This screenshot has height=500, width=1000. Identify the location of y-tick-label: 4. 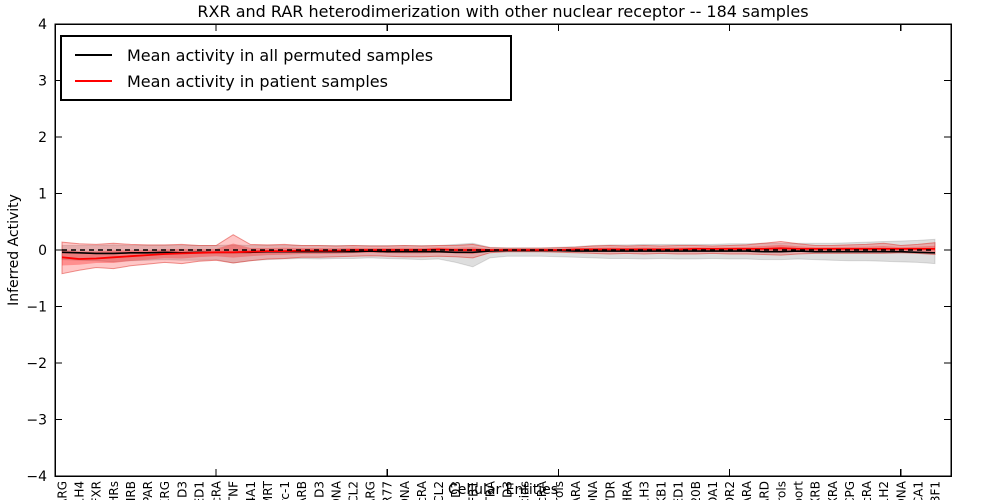
(42, 25).